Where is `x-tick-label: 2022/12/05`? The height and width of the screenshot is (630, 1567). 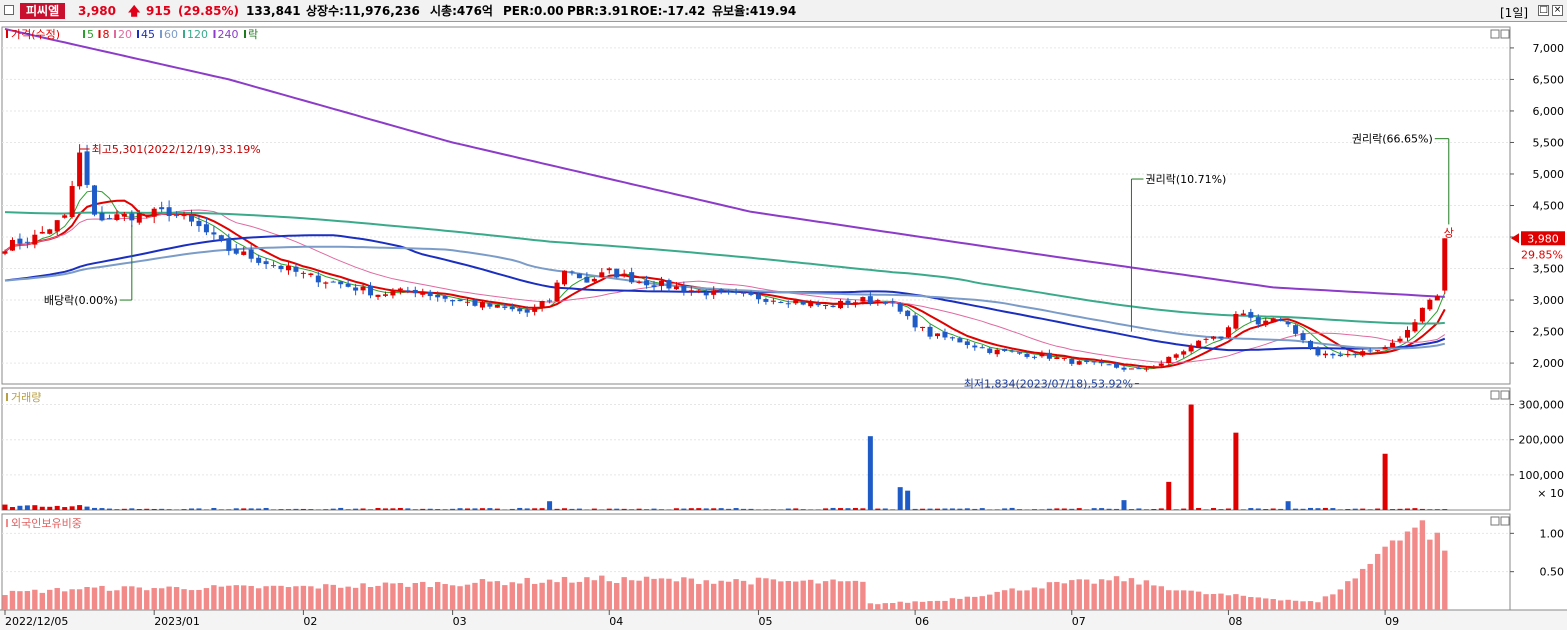 x-tick-label: 2022/12/05 is located at coordinates (36, 621).